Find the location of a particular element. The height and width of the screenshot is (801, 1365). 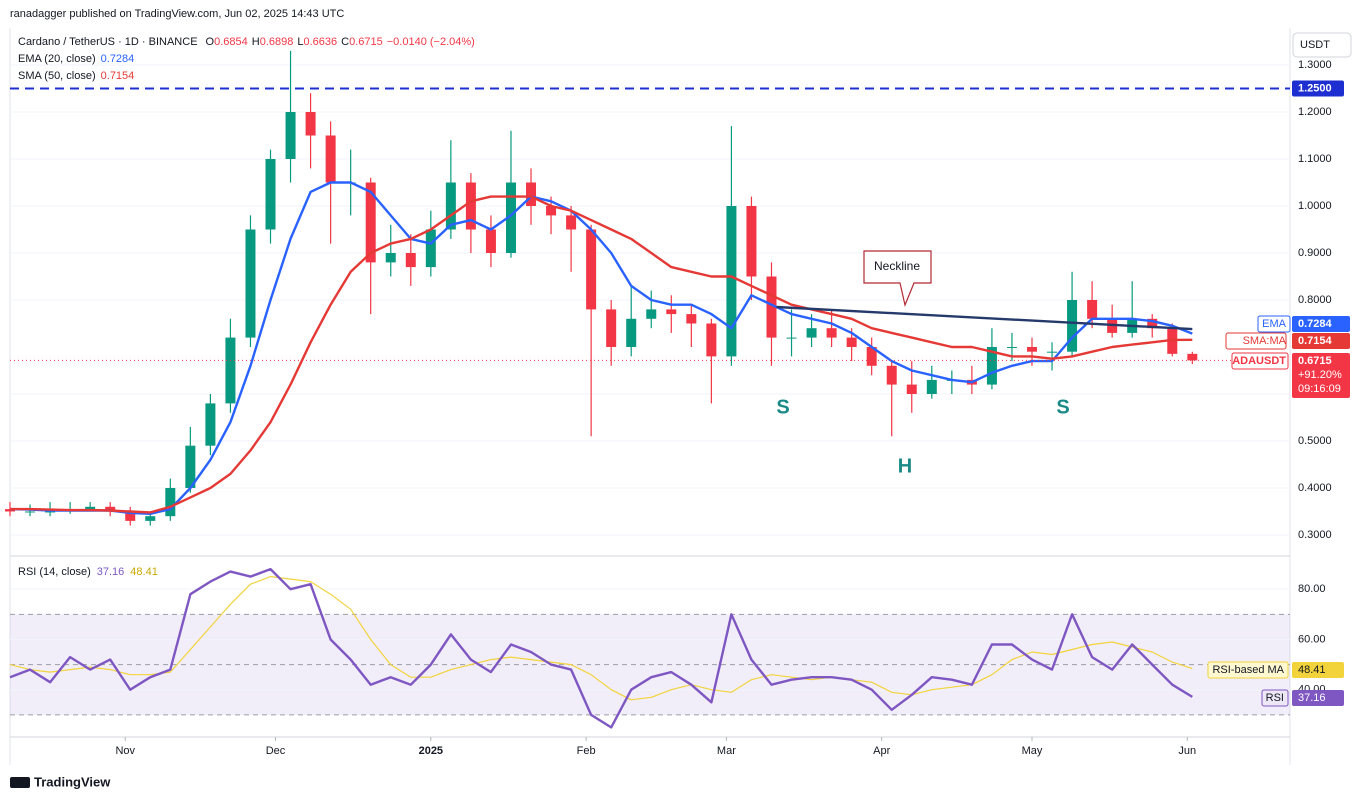

y-tick-label: 1.0000 is located at coordinates (1315, 206).